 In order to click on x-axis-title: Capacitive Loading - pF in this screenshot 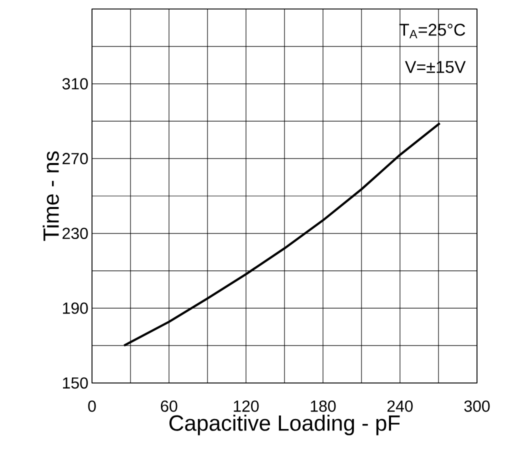, I will do `click(284, 425)`.